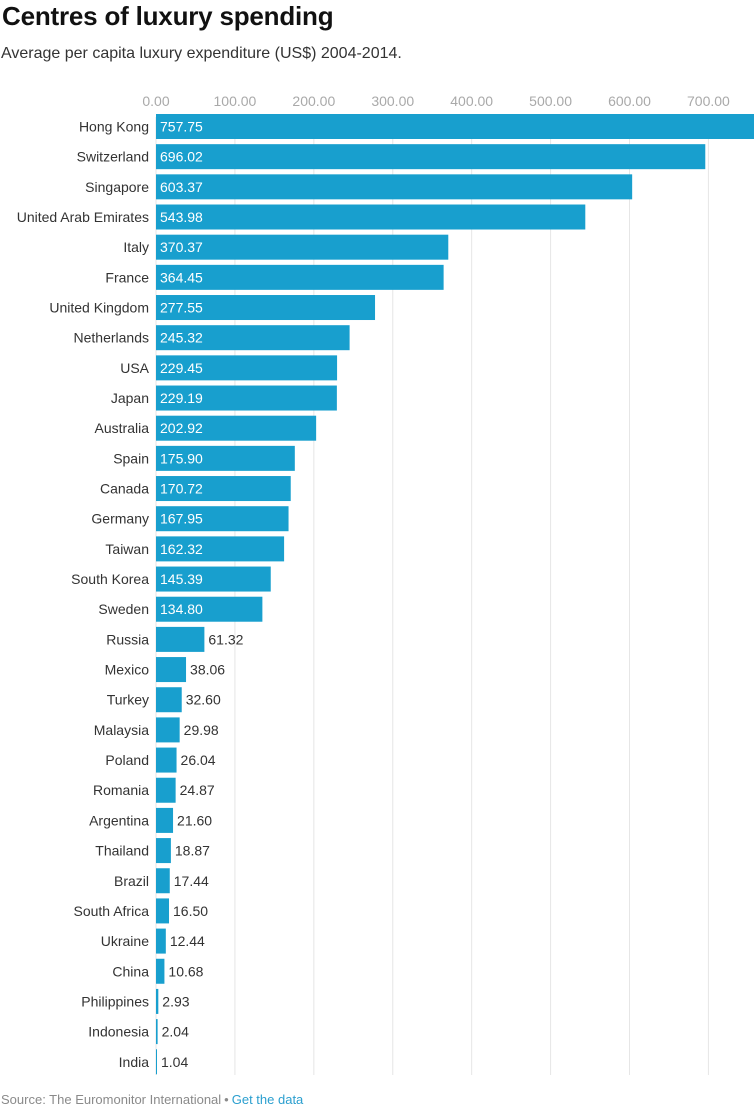  I want to click on category-label: France, so click(127, 277).